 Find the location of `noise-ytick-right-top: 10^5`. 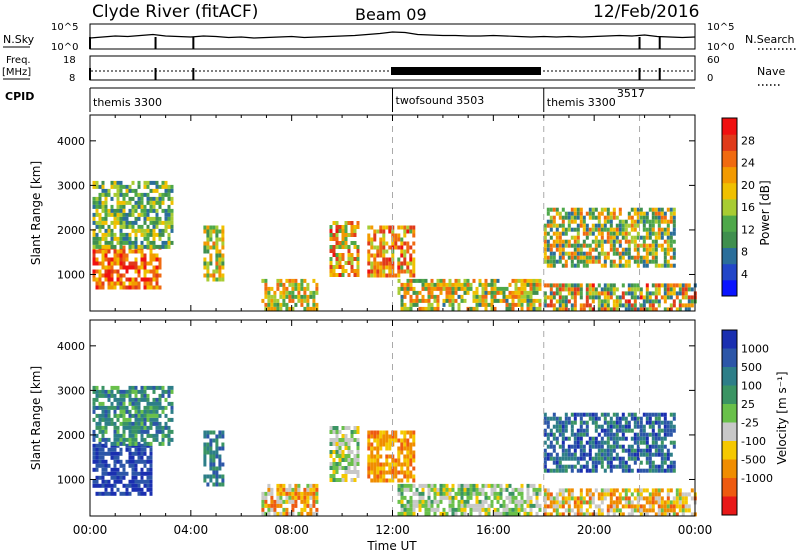

noise-ytick-right-top: 10^5 is located at coordinates (720, 27).